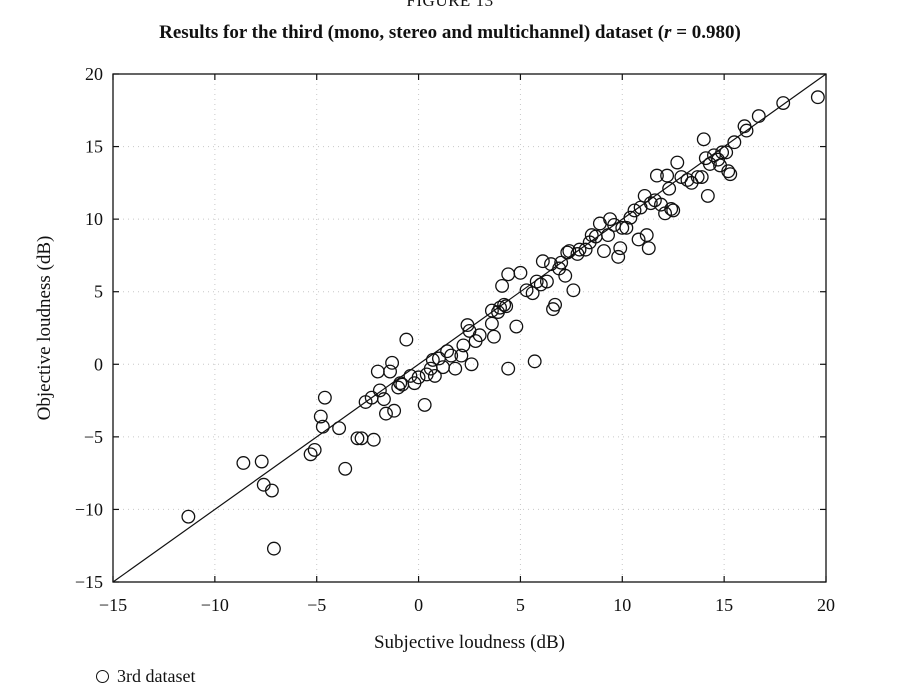 This screenshot has width=900, height=700. Describe the element at coordinates (215, 605) in the screenshot. I see `x-tick-label: −10` at that location.